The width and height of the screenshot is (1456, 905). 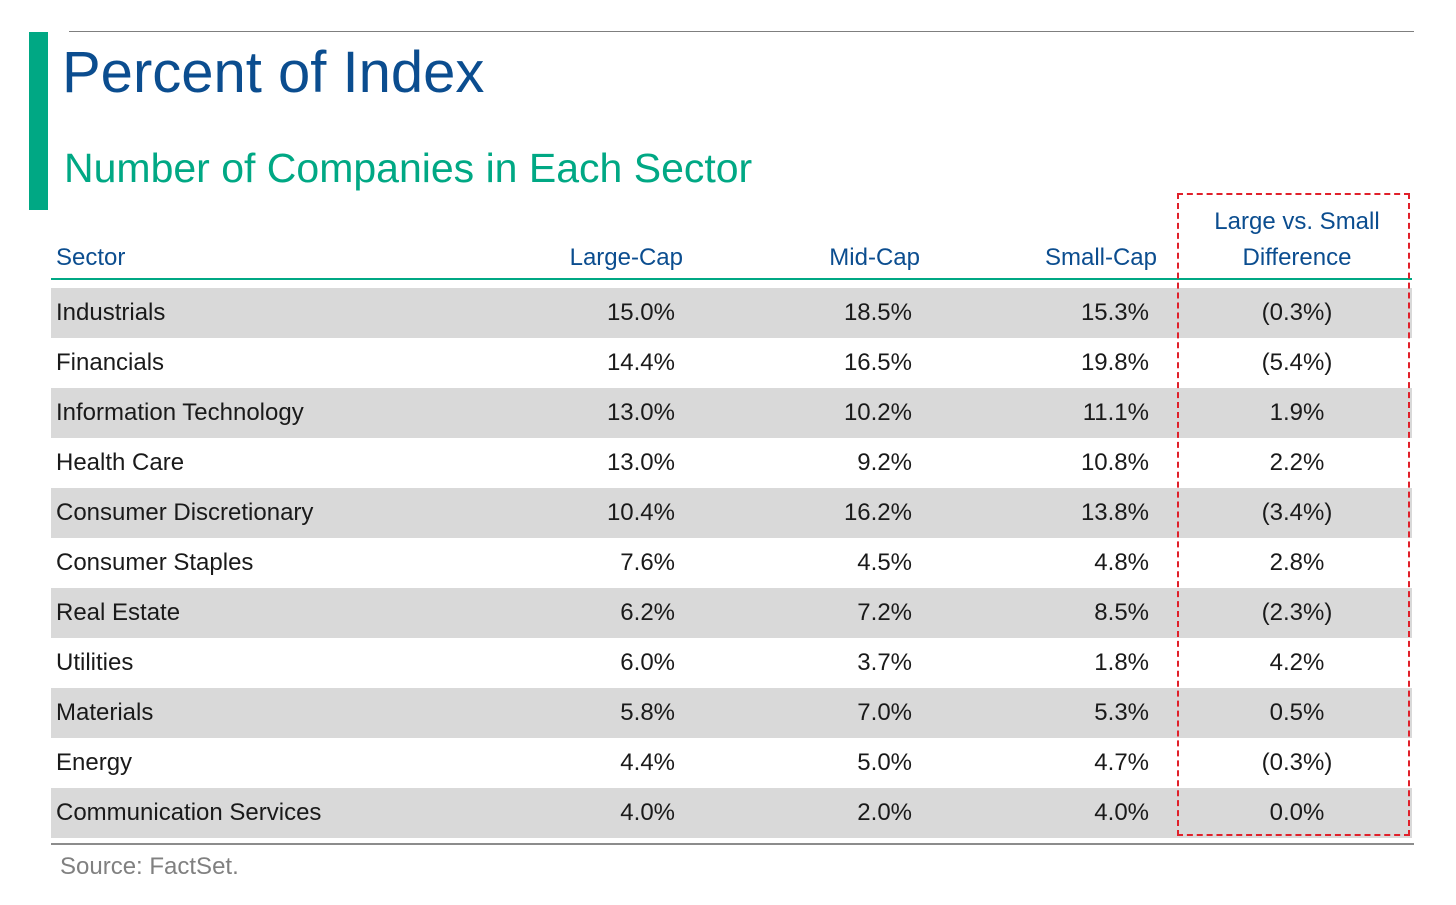 I want to click on cell-sector: Consumer Discretionary, so click(x=185, y=512).